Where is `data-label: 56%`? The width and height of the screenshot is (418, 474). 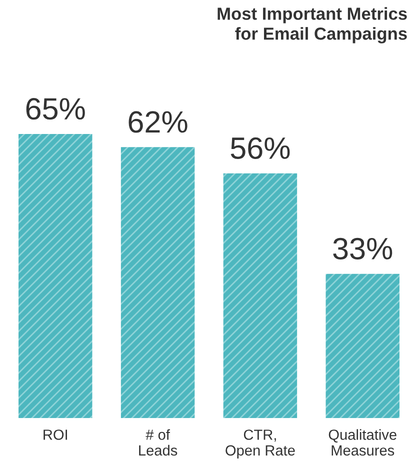
data-label: 56% is located at coordinates (260, 148).